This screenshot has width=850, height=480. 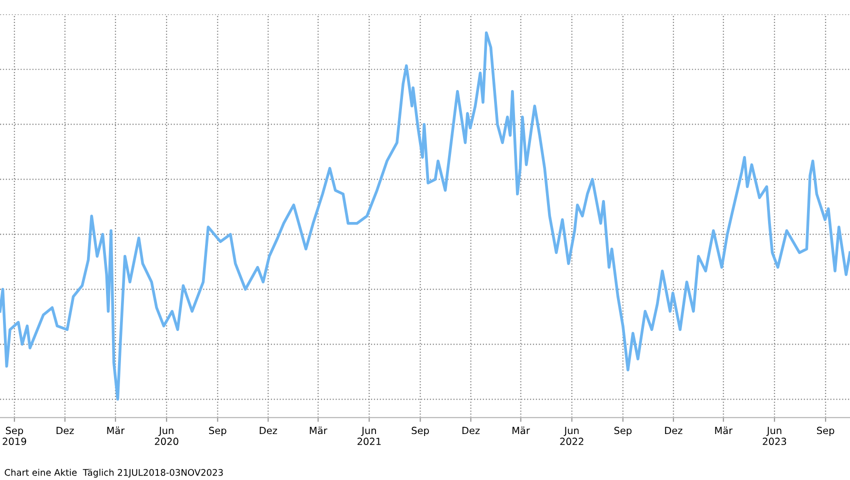 What do you see at coordinates (774, 436) in the screenshot?
I see `x-tick-label: Jun 2023` at bounding box center [774, 436].